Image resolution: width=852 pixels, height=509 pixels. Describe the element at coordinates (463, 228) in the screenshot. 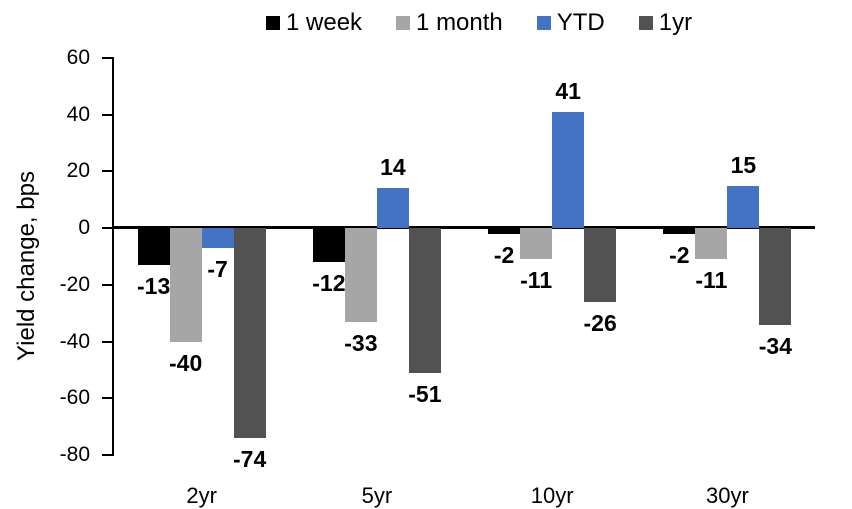

I see `zero-axis-line` at that location.